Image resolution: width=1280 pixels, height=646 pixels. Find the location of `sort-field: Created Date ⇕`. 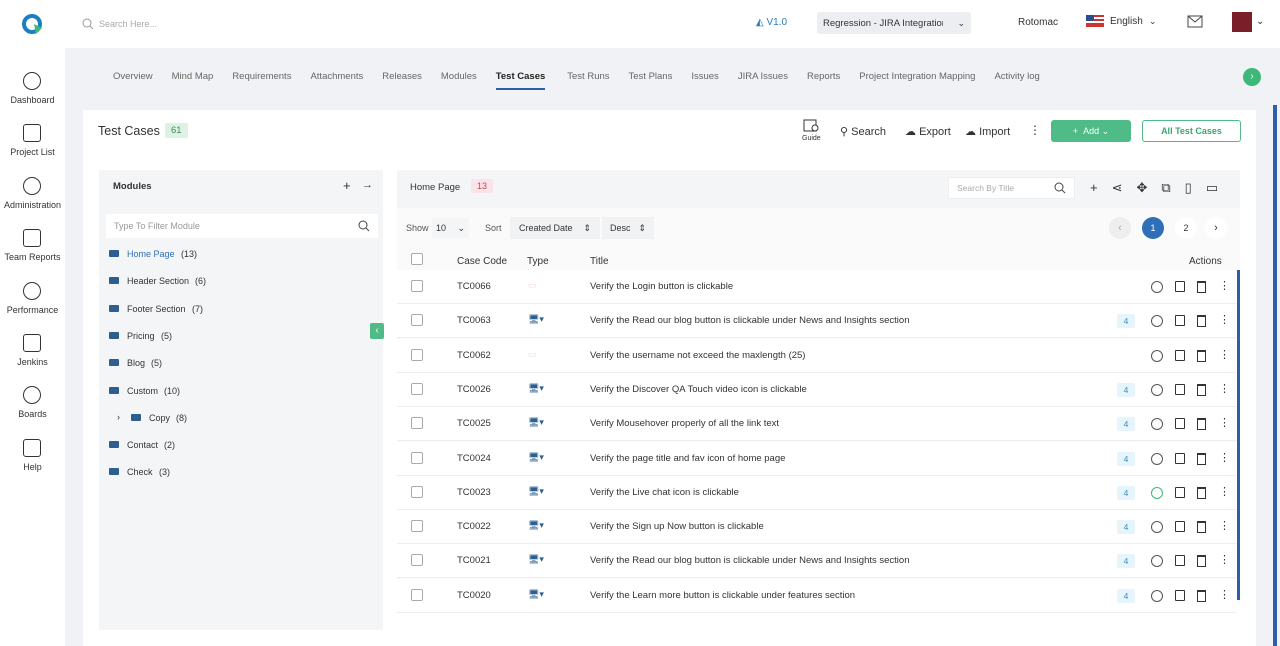

sort-field: Created Date ⇕ is located at coordinates (555, 228).